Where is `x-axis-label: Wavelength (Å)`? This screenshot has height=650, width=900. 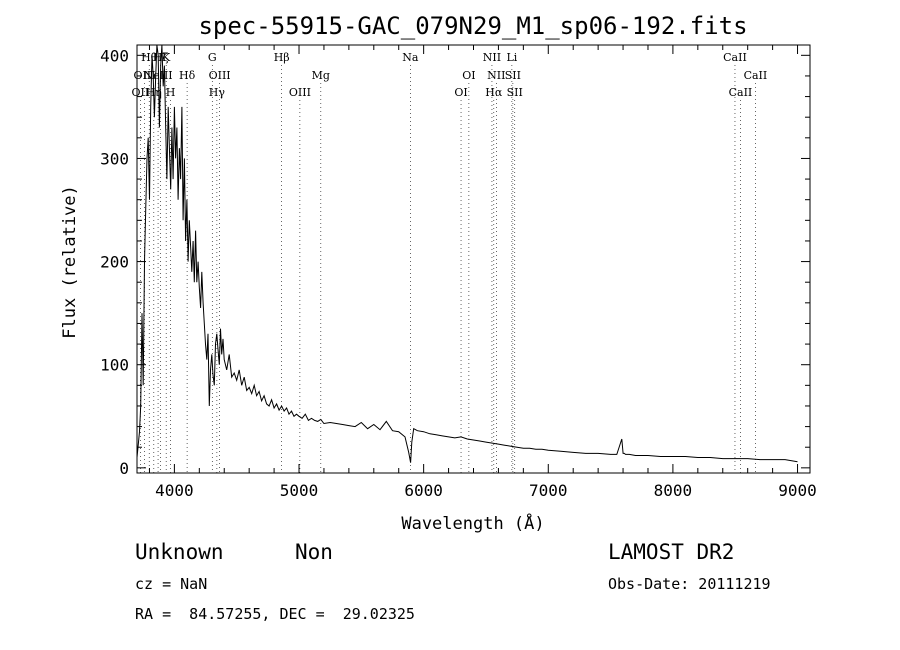
x-axis-label: Wavelength (Å) is located at coordinates (472, 523).